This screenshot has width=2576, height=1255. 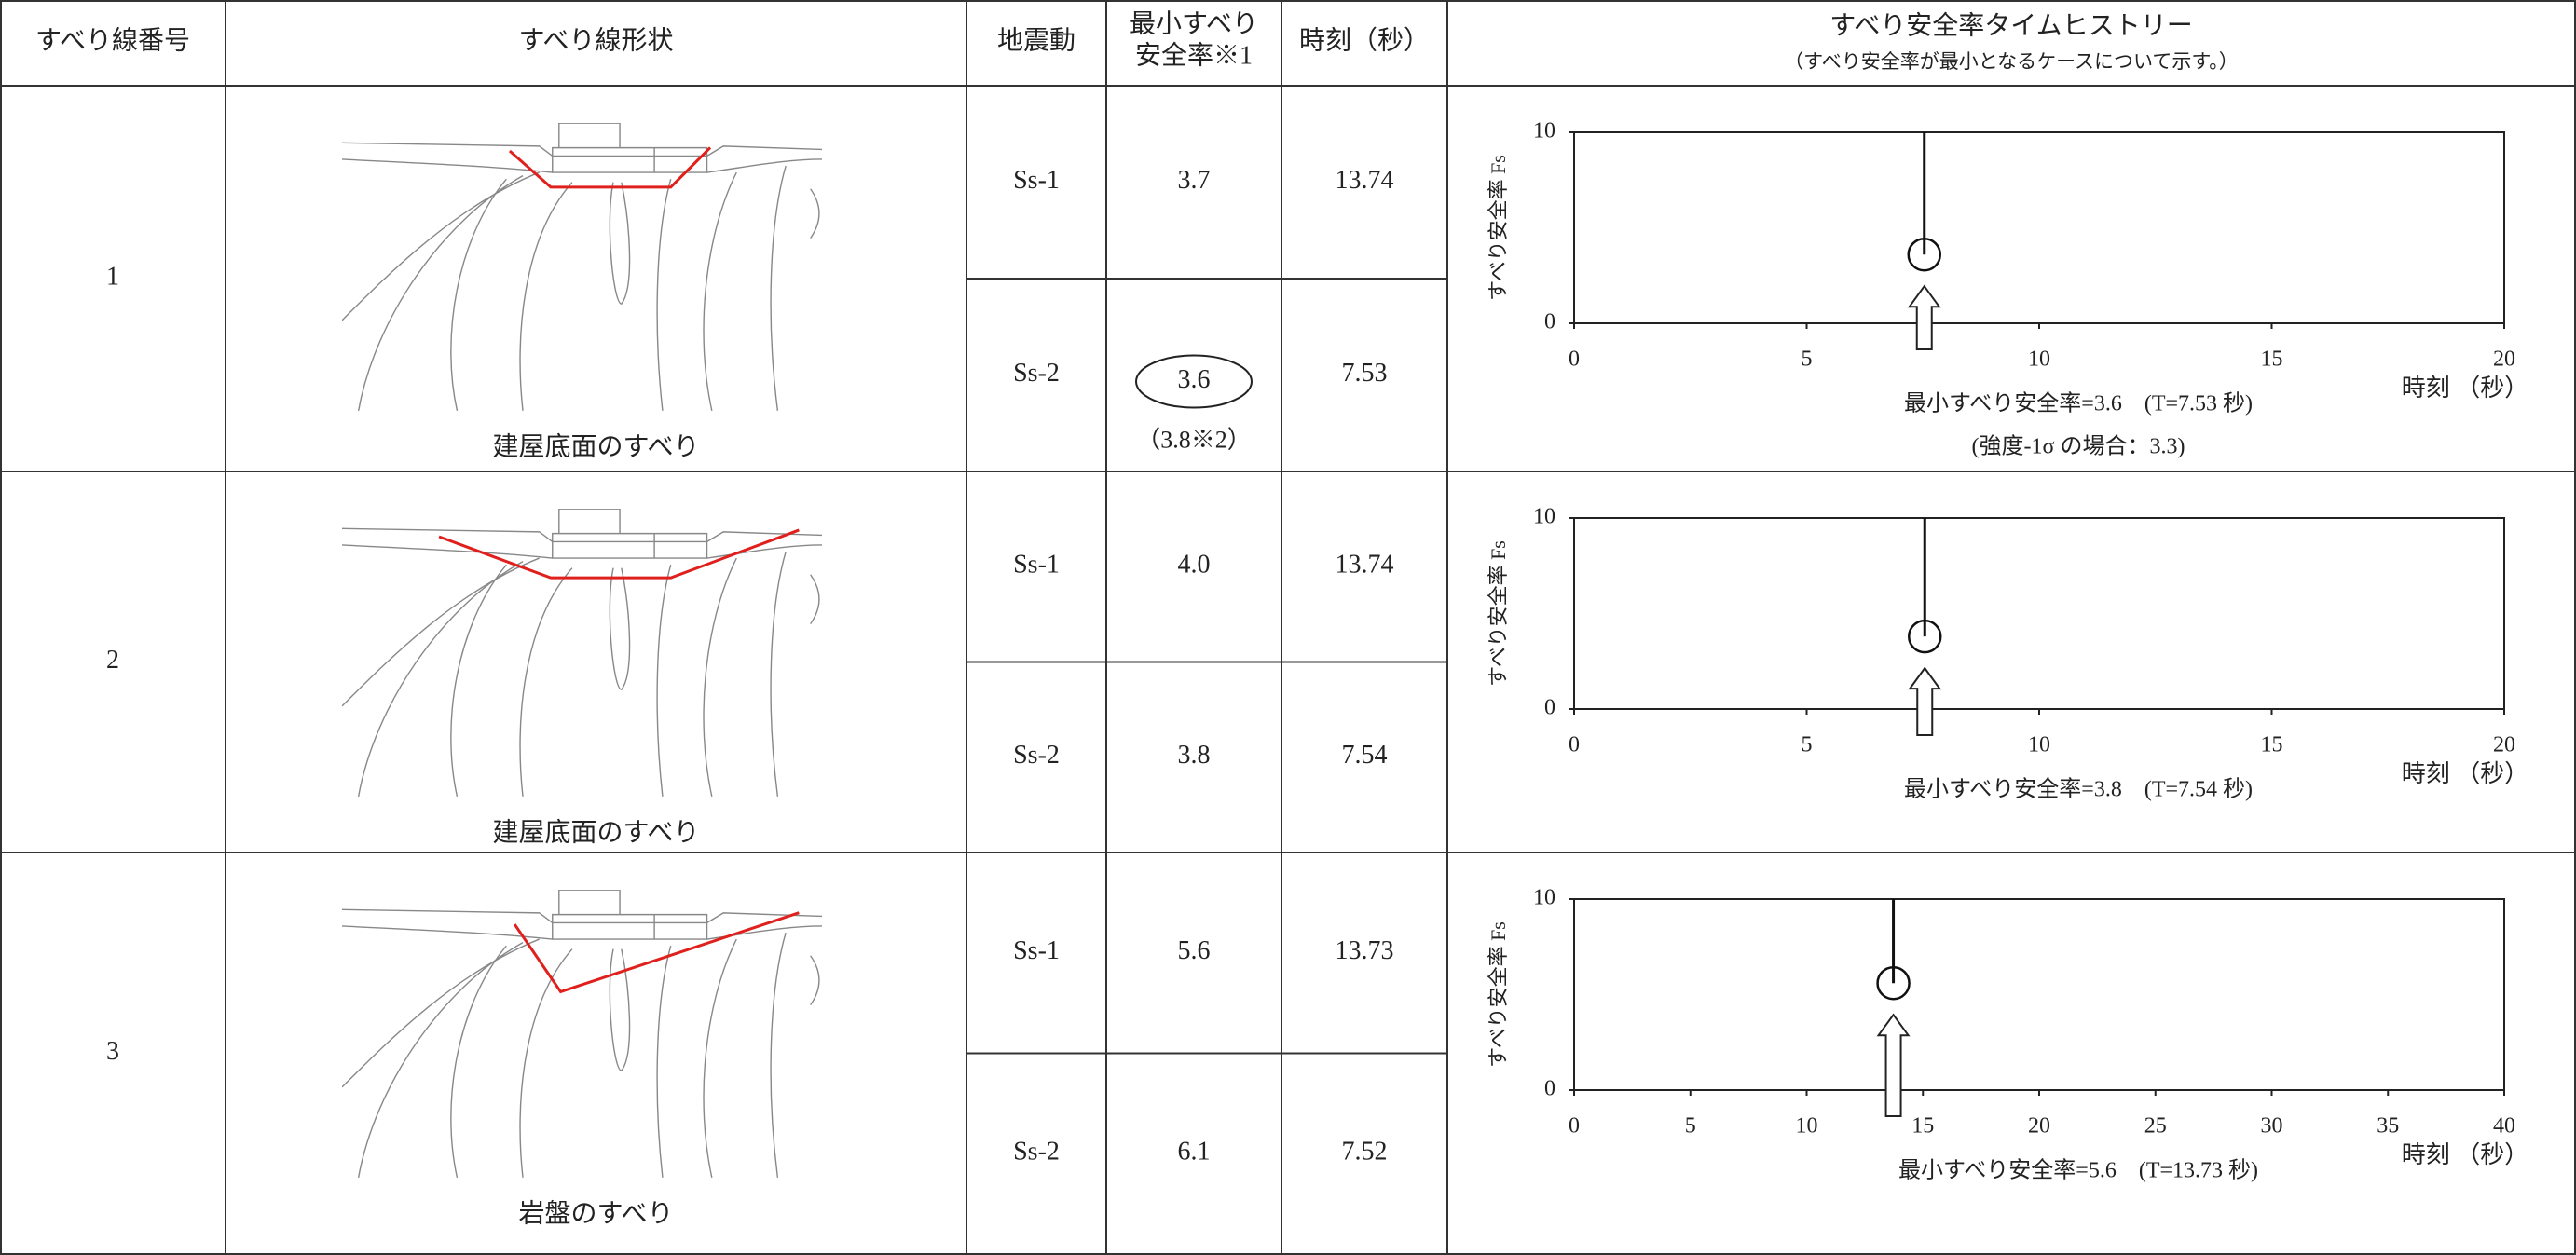 What do you see at coordinates (2504, 1126) in the screenshot?
I see `x-tick-label: 40` at bounding box center [2504, 1126].